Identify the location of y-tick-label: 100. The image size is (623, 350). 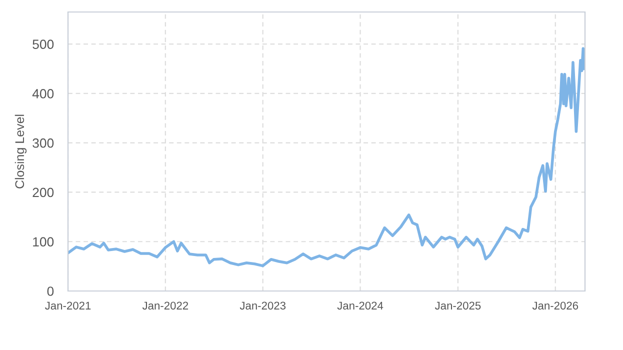
(43, 242).